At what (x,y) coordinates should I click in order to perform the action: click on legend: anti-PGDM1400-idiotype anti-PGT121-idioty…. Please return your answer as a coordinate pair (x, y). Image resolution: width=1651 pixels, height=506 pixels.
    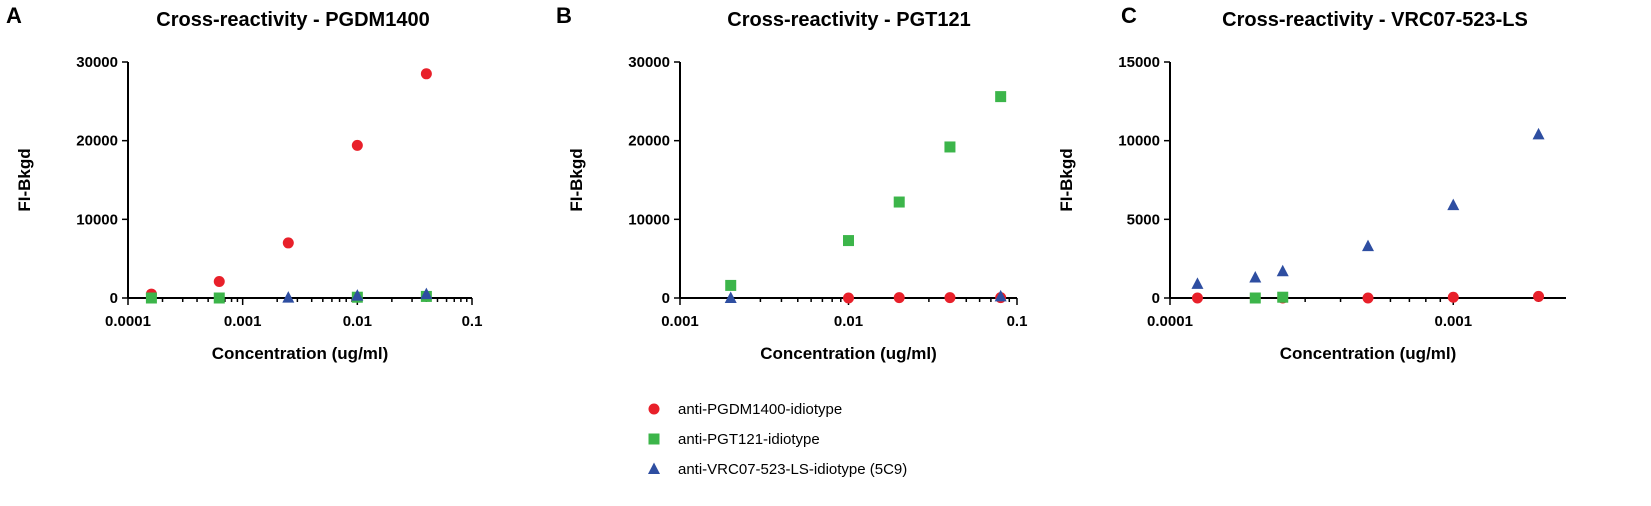
    Looking at the image, I should click on (777, 439).